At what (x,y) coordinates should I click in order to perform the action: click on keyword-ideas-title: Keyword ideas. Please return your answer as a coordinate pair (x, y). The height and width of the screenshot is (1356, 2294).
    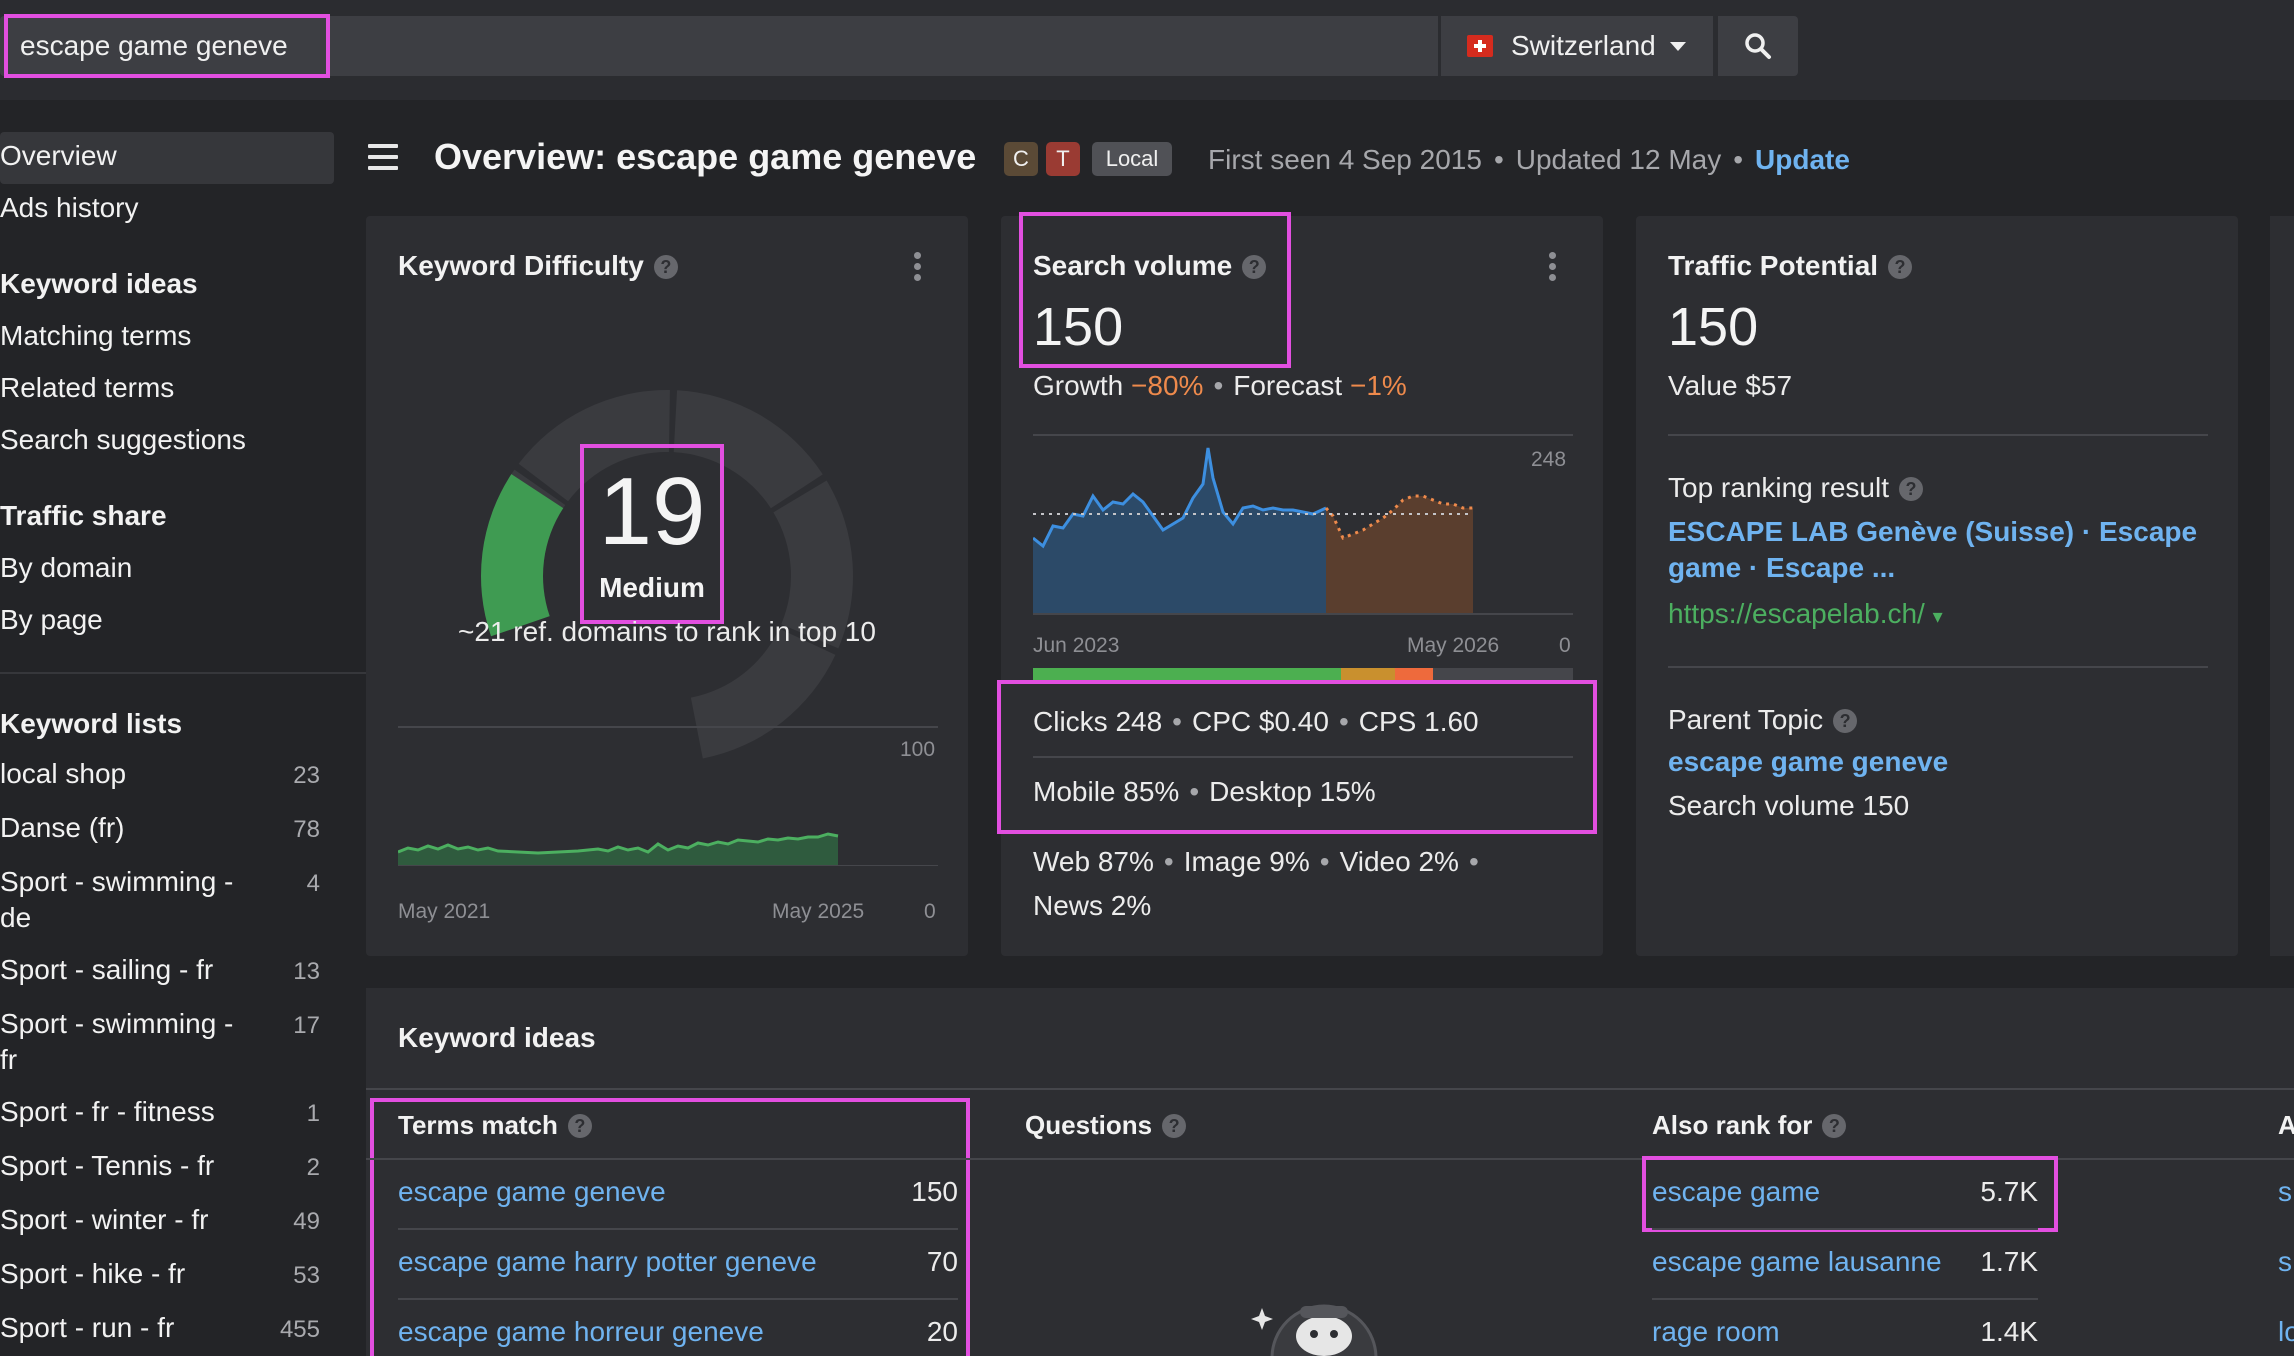
    Looking at the image, I should click on (497, 1037).